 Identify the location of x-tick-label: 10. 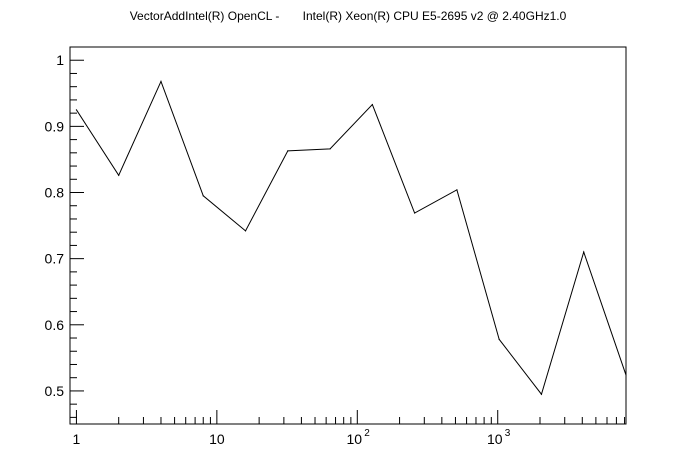
(217, 439).